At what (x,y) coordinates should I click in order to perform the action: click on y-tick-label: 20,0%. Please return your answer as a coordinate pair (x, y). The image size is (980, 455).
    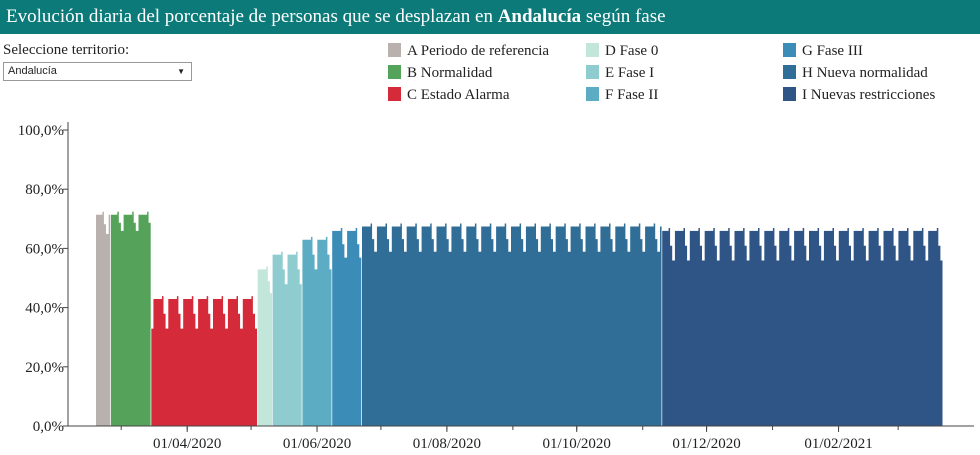
    Looking at the image, I should click on (44, 368).